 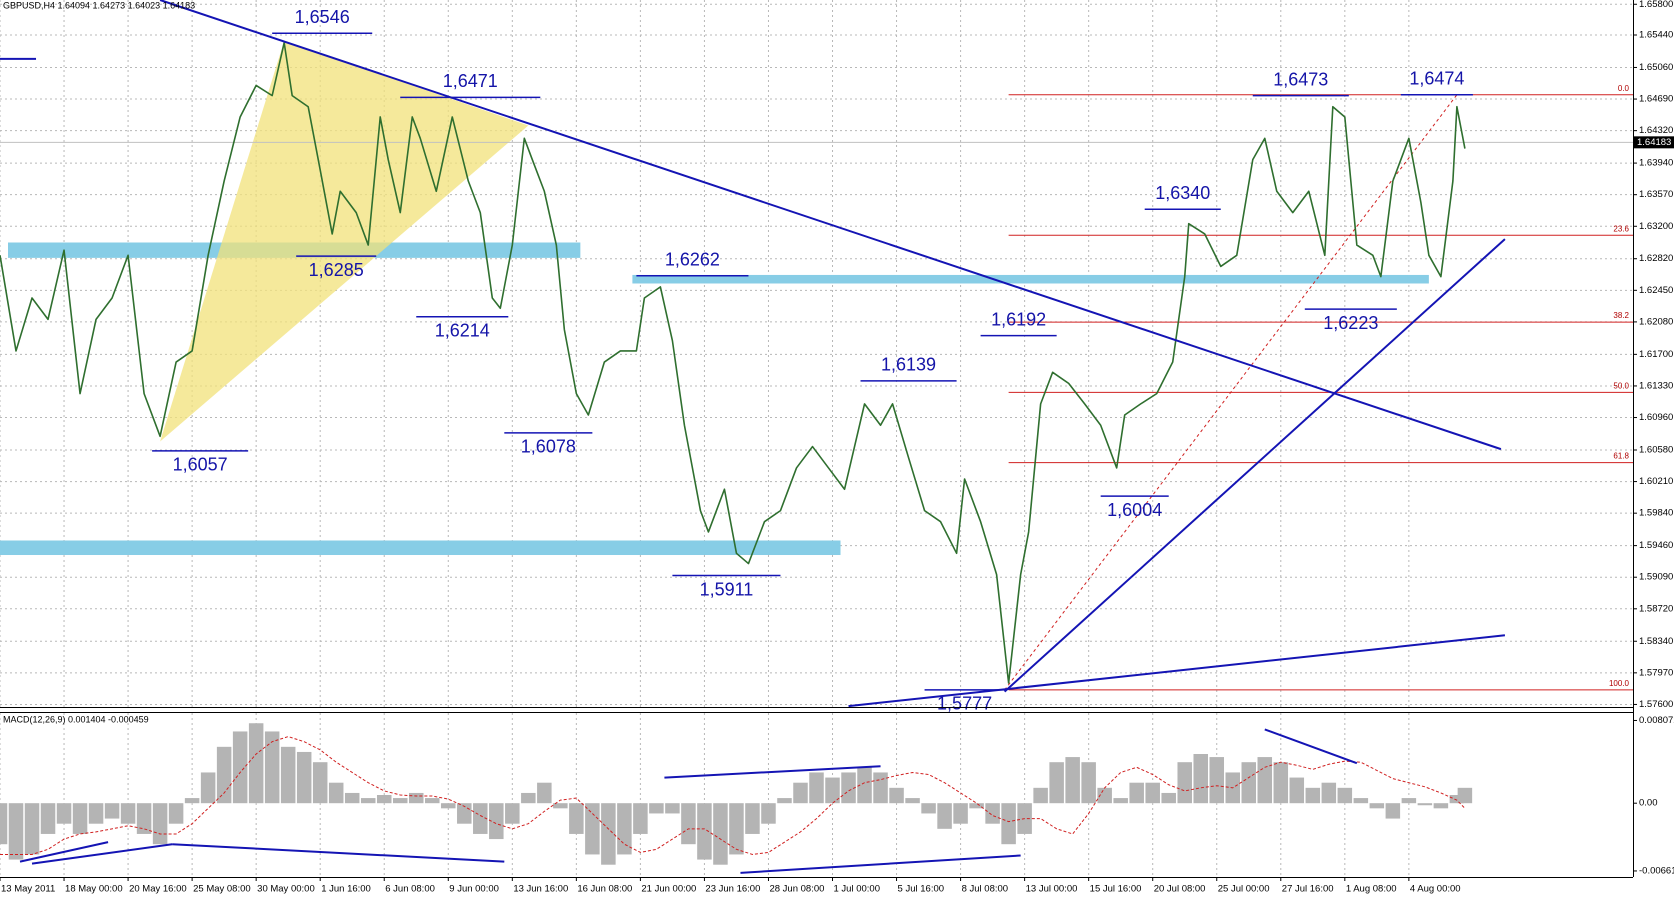 I want to click on x-tick-label: 8 Jul 08:00, so click(x=985, y=889).